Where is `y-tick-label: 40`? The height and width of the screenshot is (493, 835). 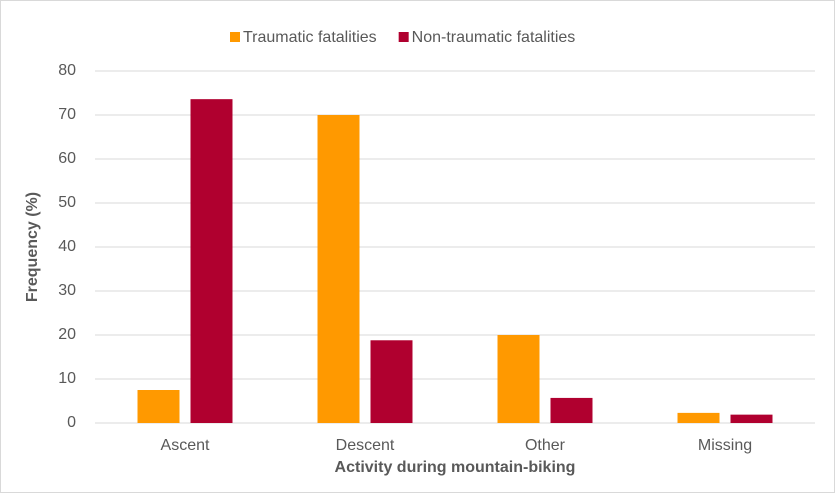 y-tick-label: 40 is located at coordinates (67, 246).